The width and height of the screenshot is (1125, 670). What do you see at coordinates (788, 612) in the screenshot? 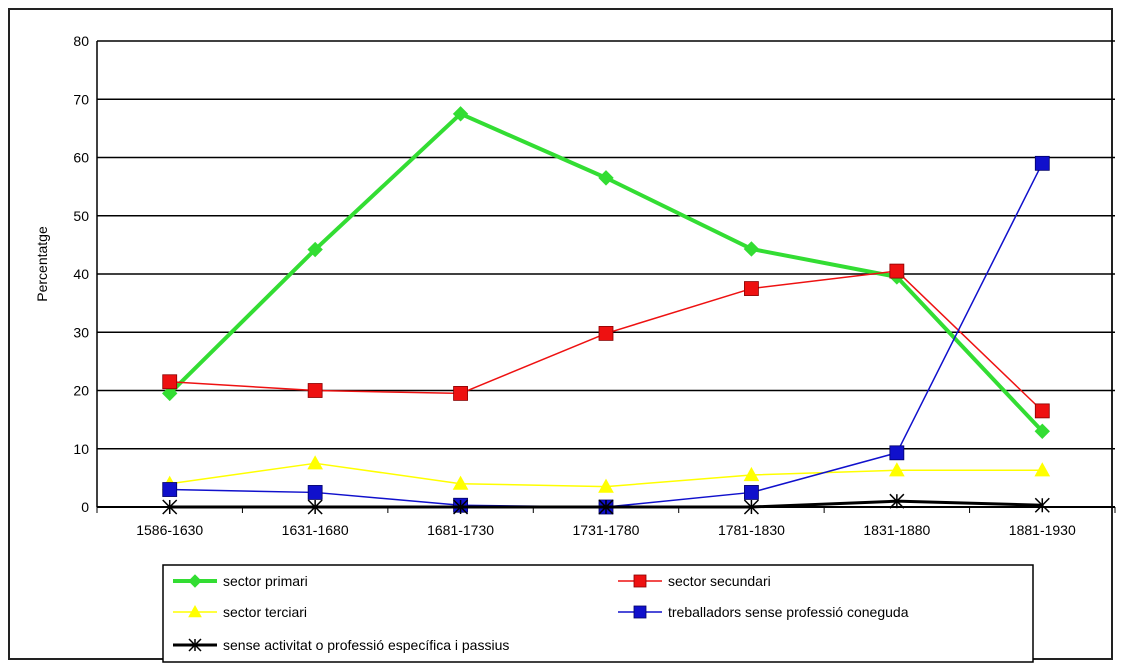
I see `legend-label: treballadors sense professió coneguda` at bounding box center [788, 612].